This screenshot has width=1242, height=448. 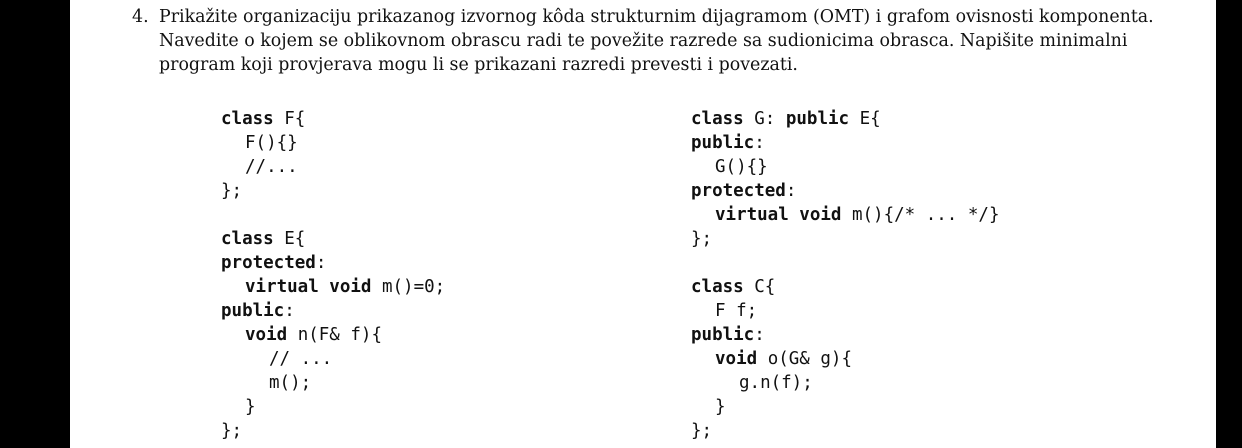 I want to click on code-token: G(){}, so click(x=741, y=167).